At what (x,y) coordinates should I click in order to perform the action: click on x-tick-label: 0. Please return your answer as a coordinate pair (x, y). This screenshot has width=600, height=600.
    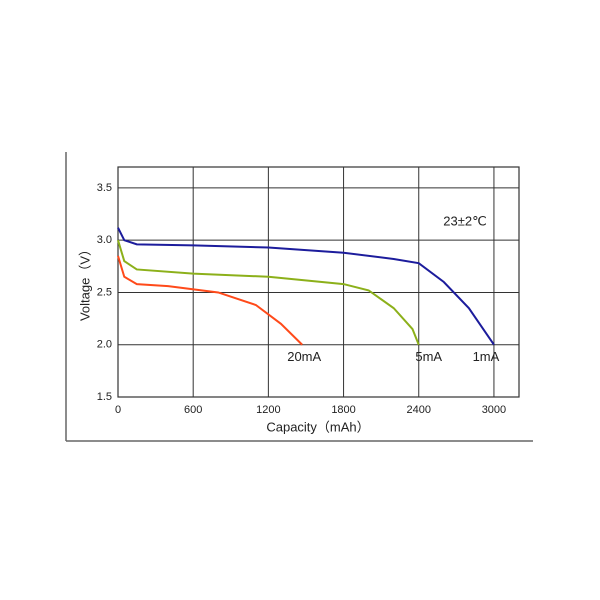
    Looking at the image, I should click on (118, 410).